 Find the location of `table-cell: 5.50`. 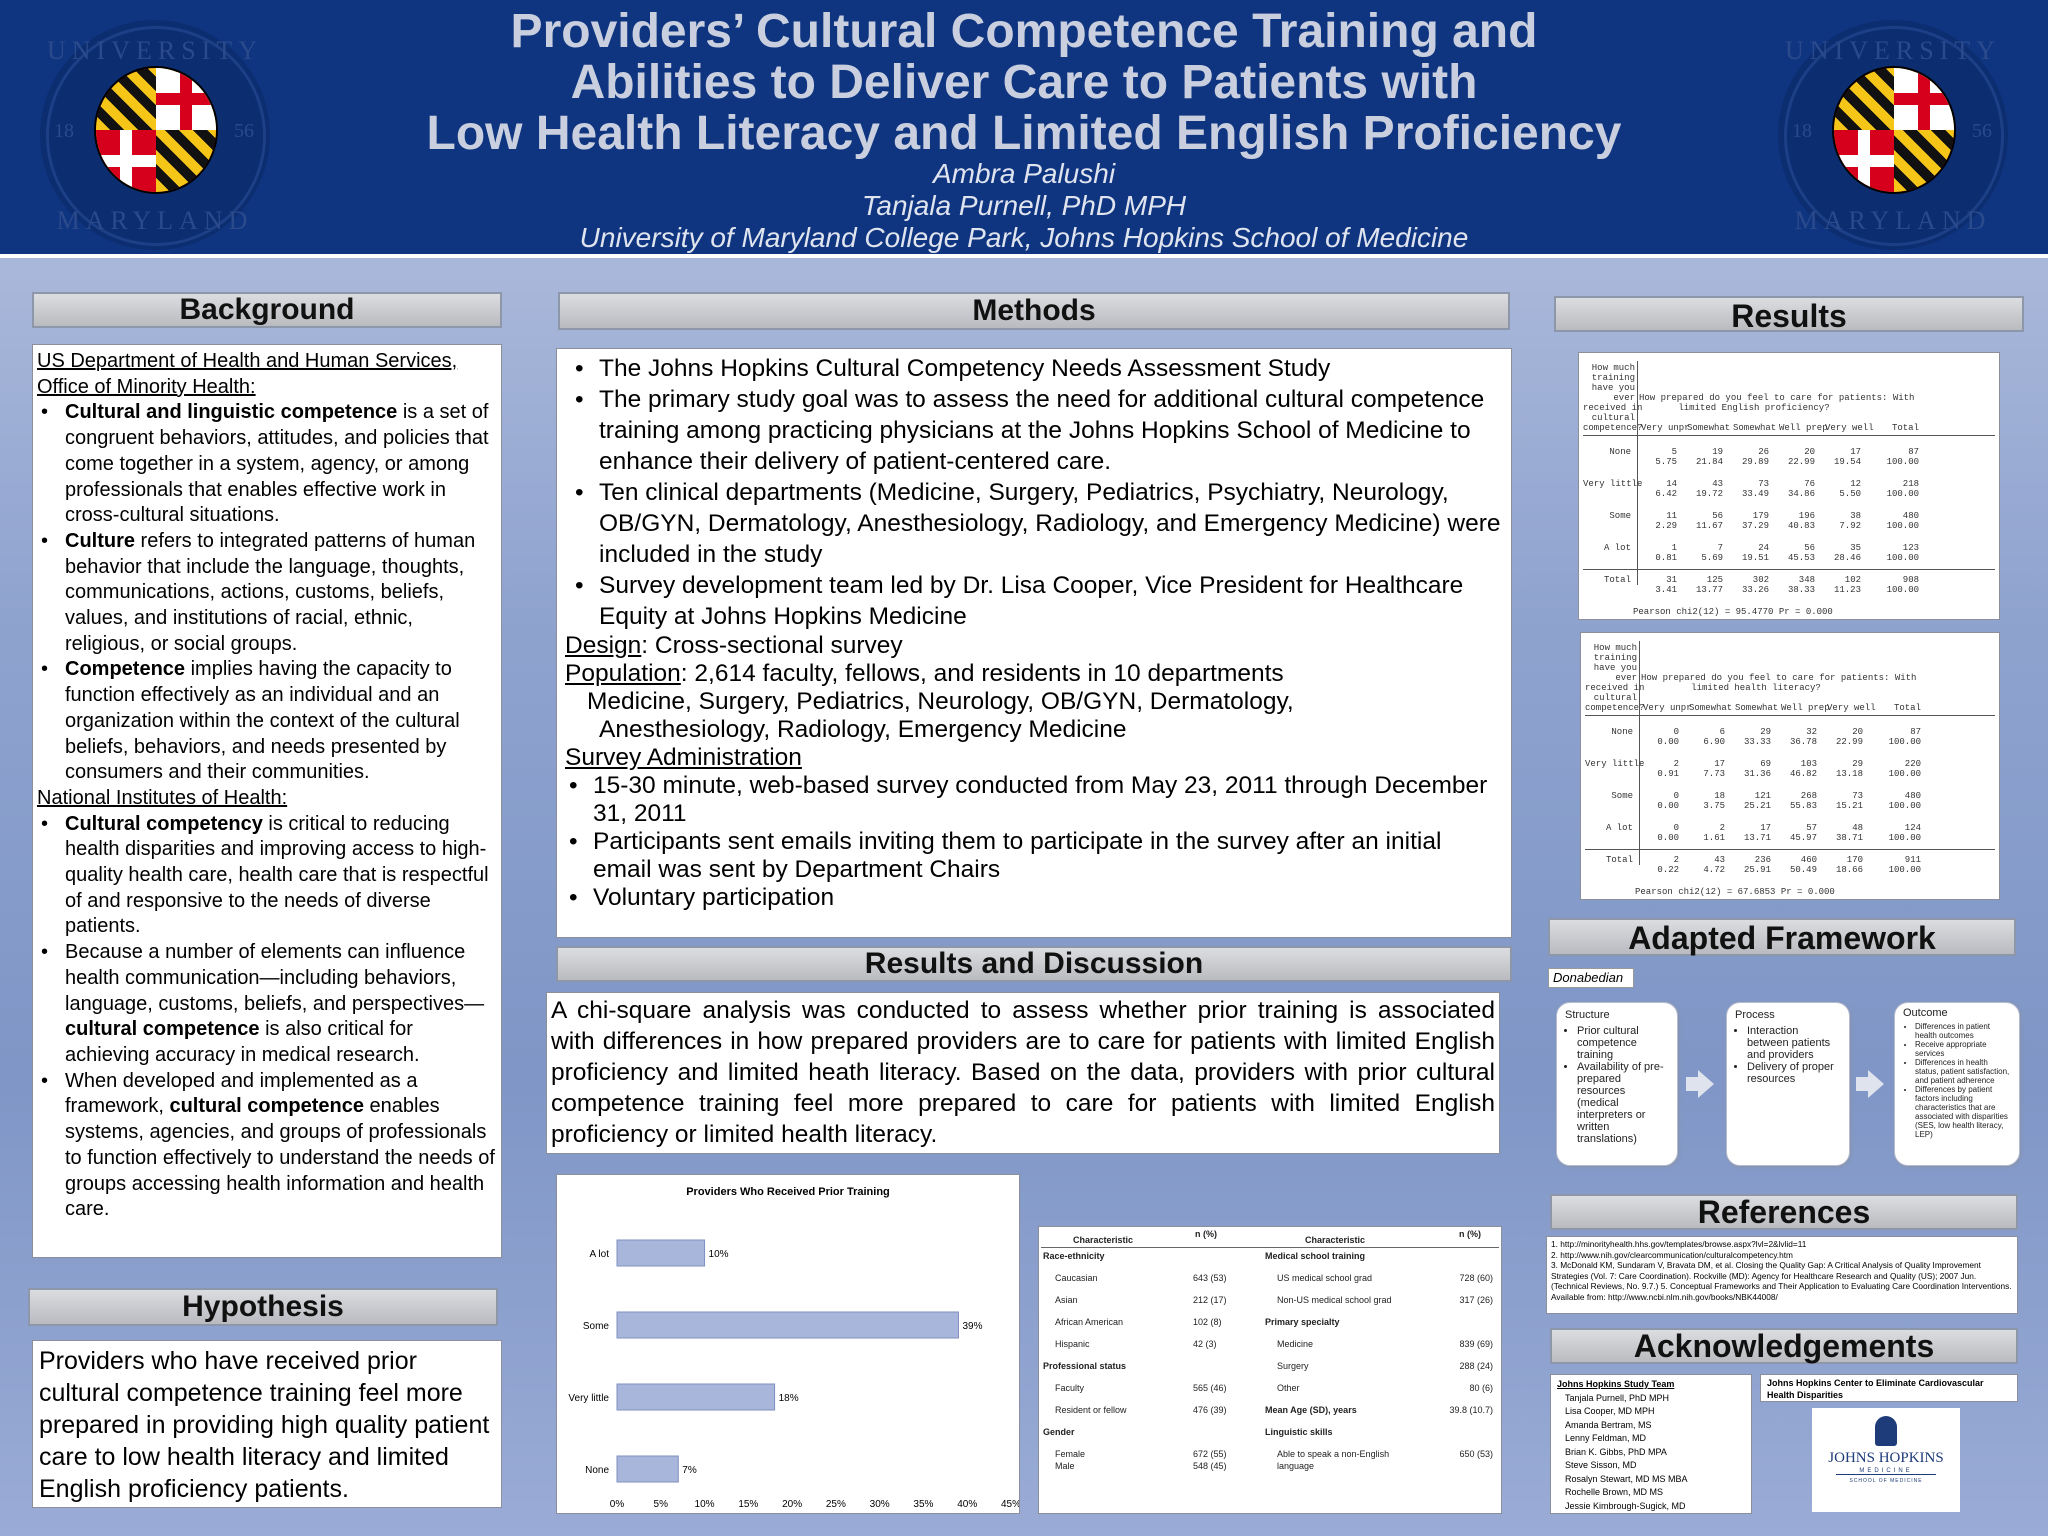

table-cell: 5.50 is located at coordinates (1850, 494).